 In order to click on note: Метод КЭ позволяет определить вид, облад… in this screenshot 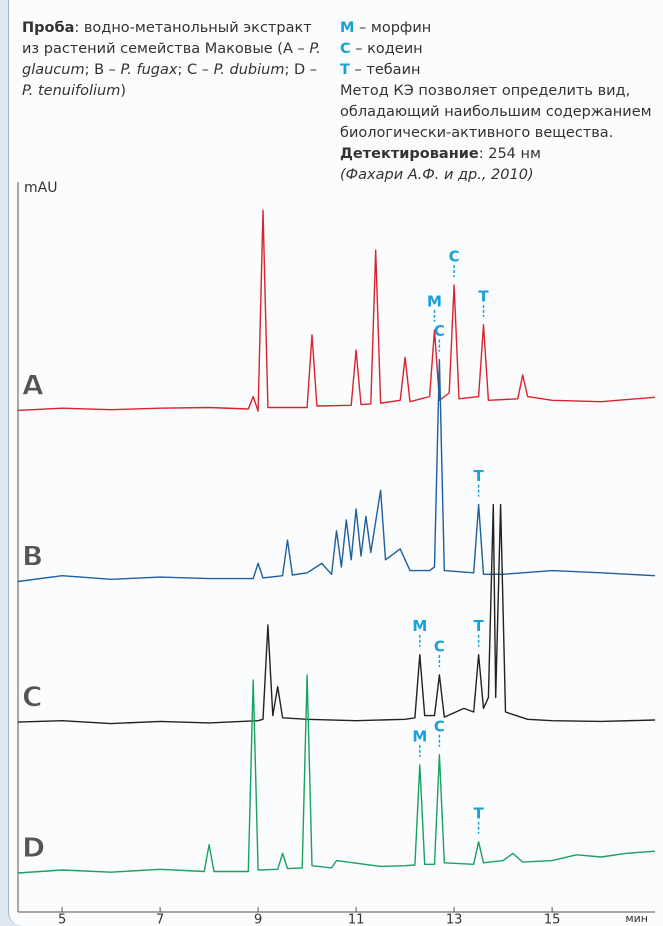, I will do `click(496, 112)`.